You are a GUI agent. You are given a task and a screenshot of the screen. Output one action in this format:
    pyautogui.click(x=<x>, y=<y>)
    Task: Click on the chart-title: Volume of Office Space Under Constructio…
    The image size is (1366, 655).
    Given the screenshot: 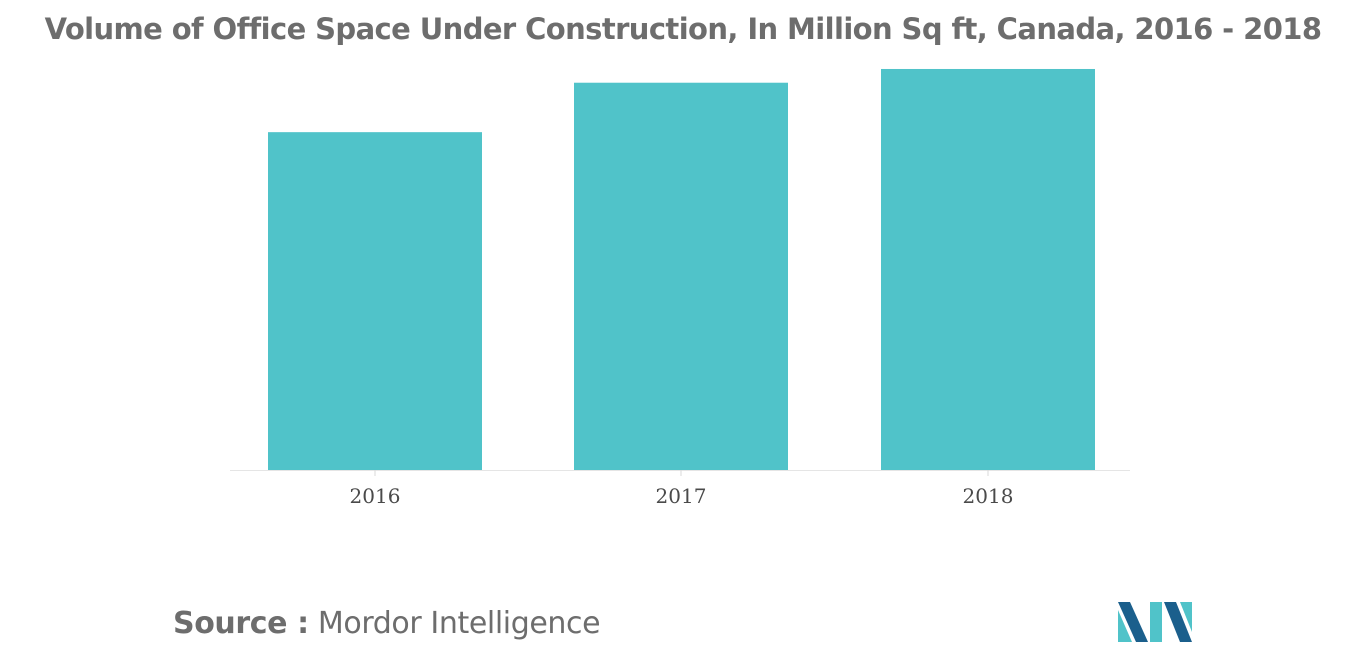 What is the action you would take?
    pyautogui.click(x=683, y=29)
    